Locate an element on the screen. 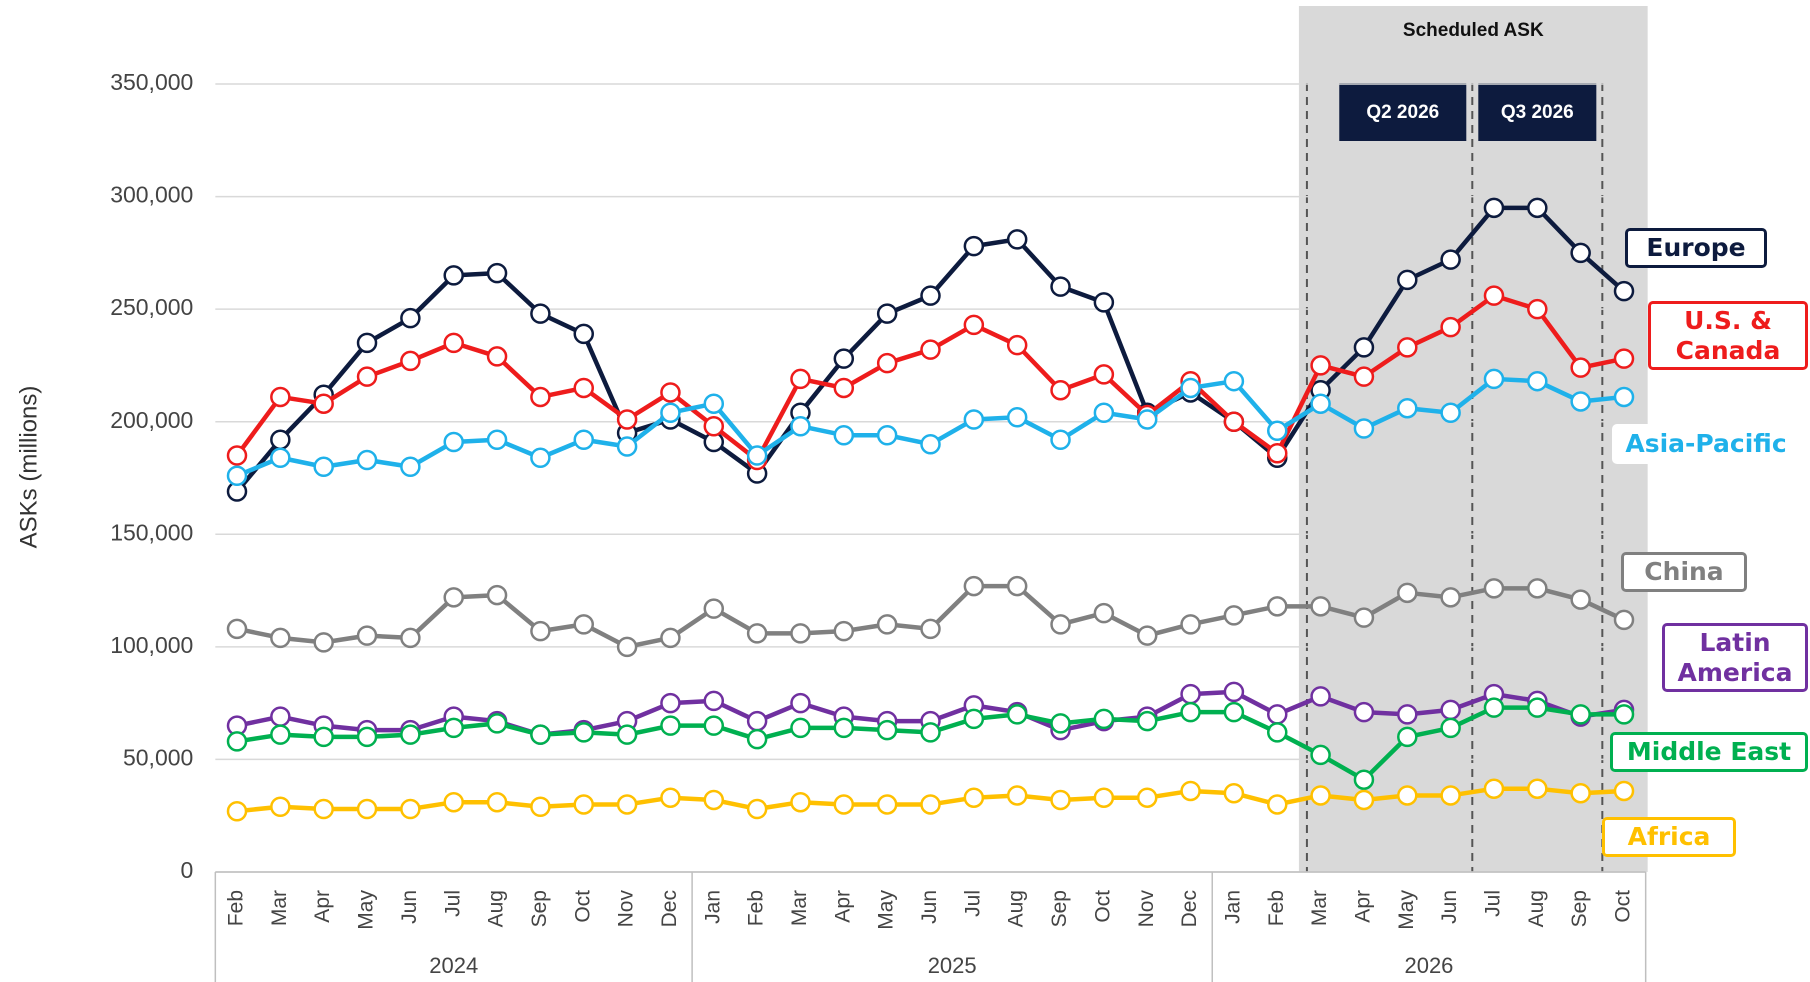 Image resolution: width=1810 pixels, height=982 pixels. x-tick-label: Jun is located at coordinates (409, 907).